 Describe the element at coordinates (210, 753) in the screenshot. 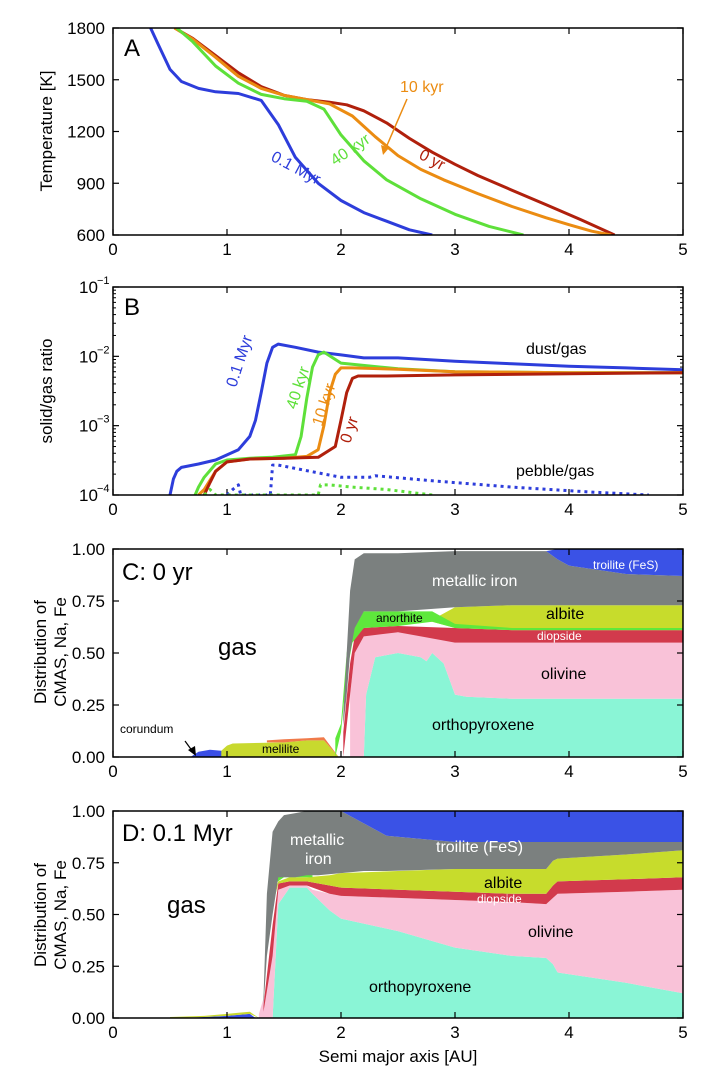

I see `area-corundum` at that location.